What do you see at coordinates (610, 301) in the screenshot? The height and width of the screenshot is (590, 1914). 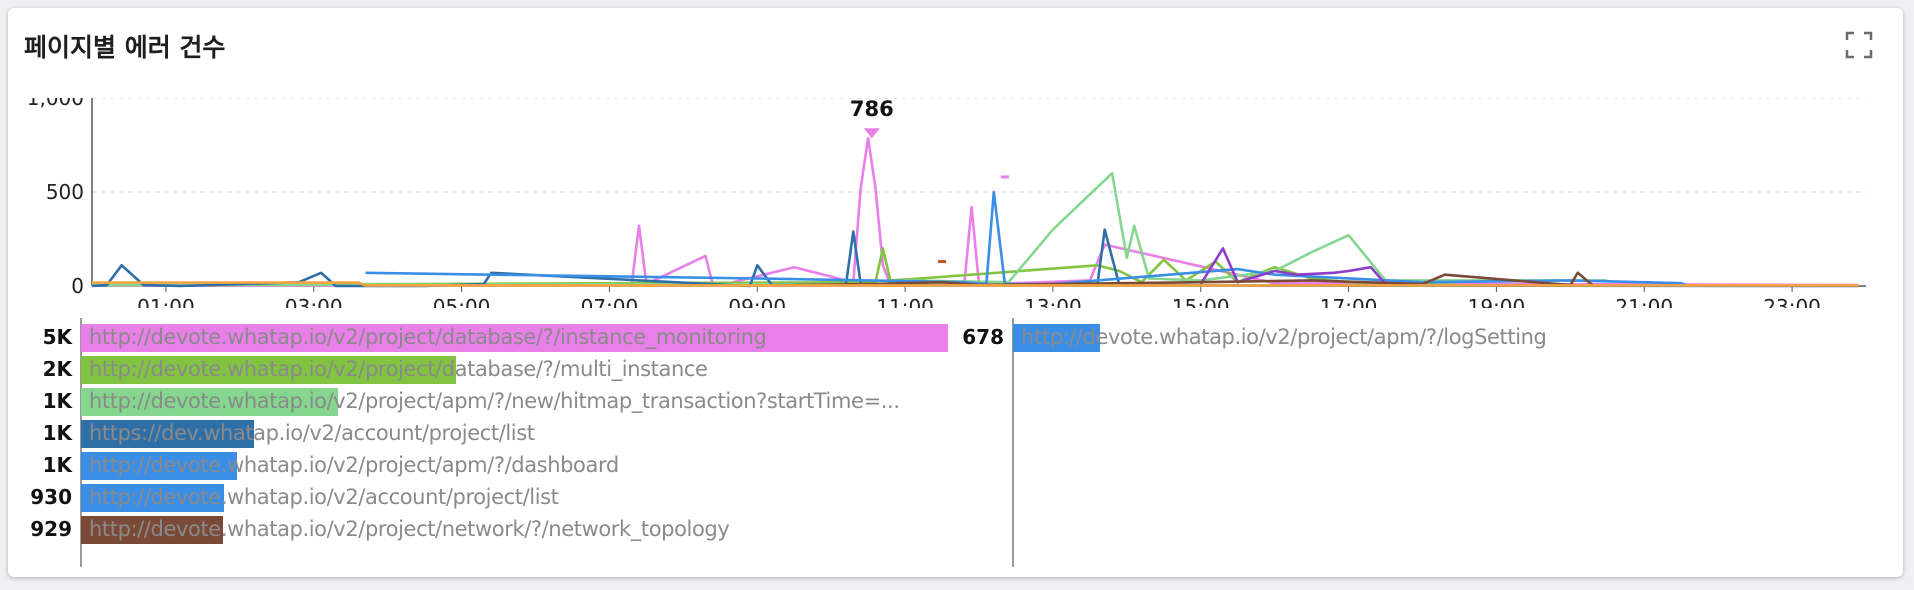 I see `x-tick-label: 07:00` at bounding box center [610, 301].